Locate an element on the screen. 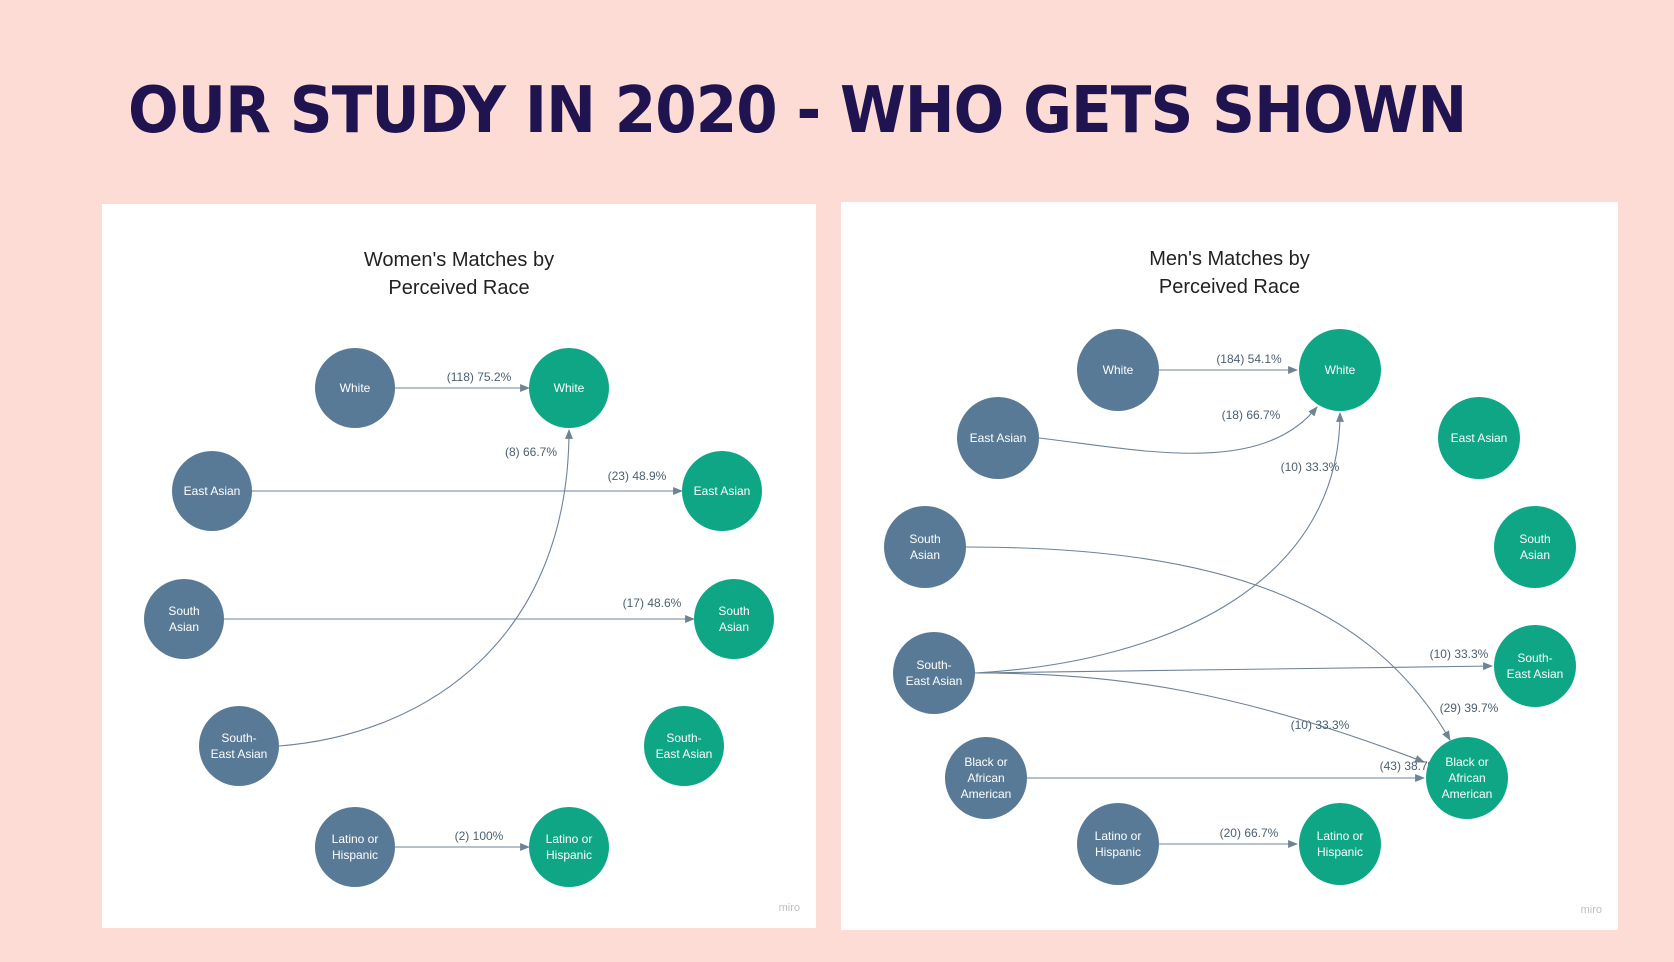  diagram-title: Women's Matches by Perceived Race is located at coordinates (459, 274).